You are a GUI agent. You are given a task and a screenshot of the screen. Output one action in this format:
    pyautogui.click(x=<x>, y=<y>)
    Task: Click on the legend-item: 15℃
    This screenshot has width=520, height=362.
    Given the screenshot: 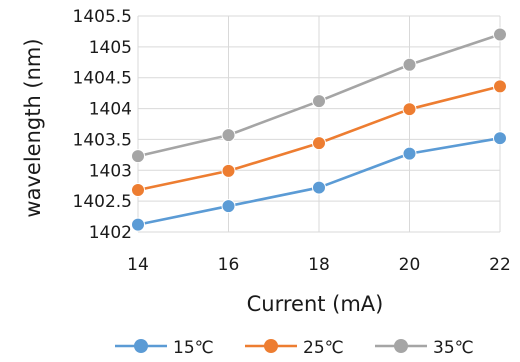 What is the action you would take?
    pyautogui.click(x=164, y=348)
    